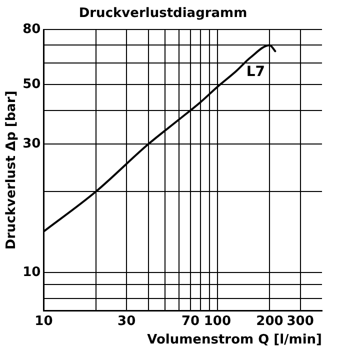 Image resolution: width=350 pixels, height=350 pixels. I want to click on y-tick-label: 50, so click(31, 84).